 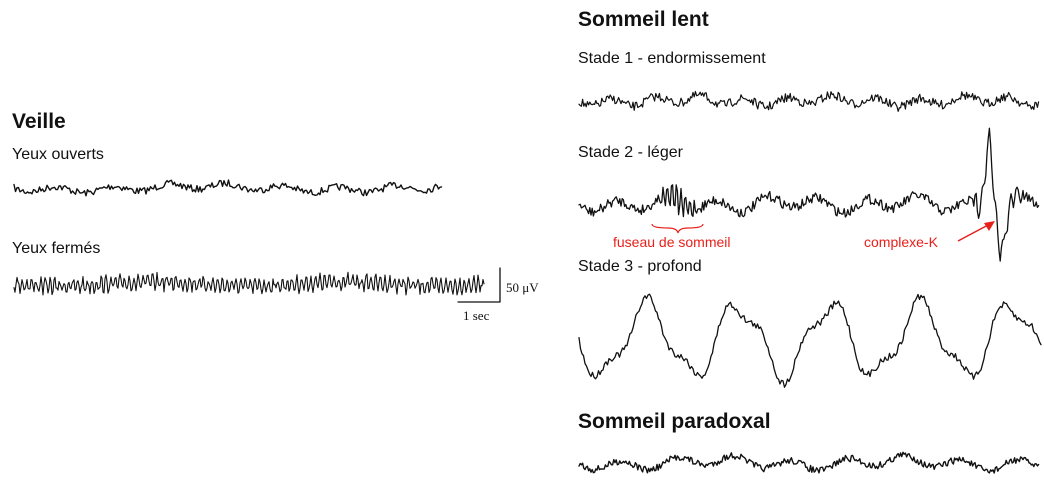 I want to click on kcomplex-label: complexe-K, so click(x=901, y=242).